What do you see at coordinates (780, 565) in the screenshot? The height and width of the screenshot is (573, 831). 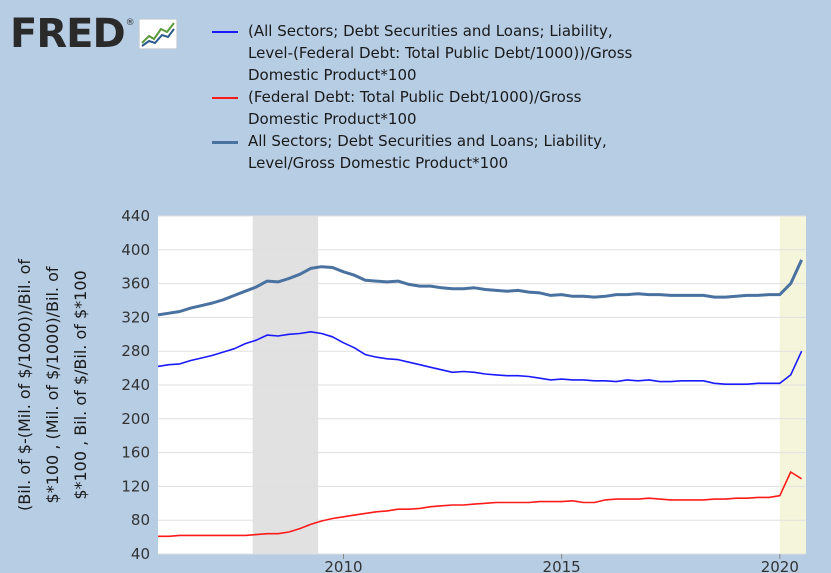 I see `x-tick-label: 2020` at bounding box center [780, 565].